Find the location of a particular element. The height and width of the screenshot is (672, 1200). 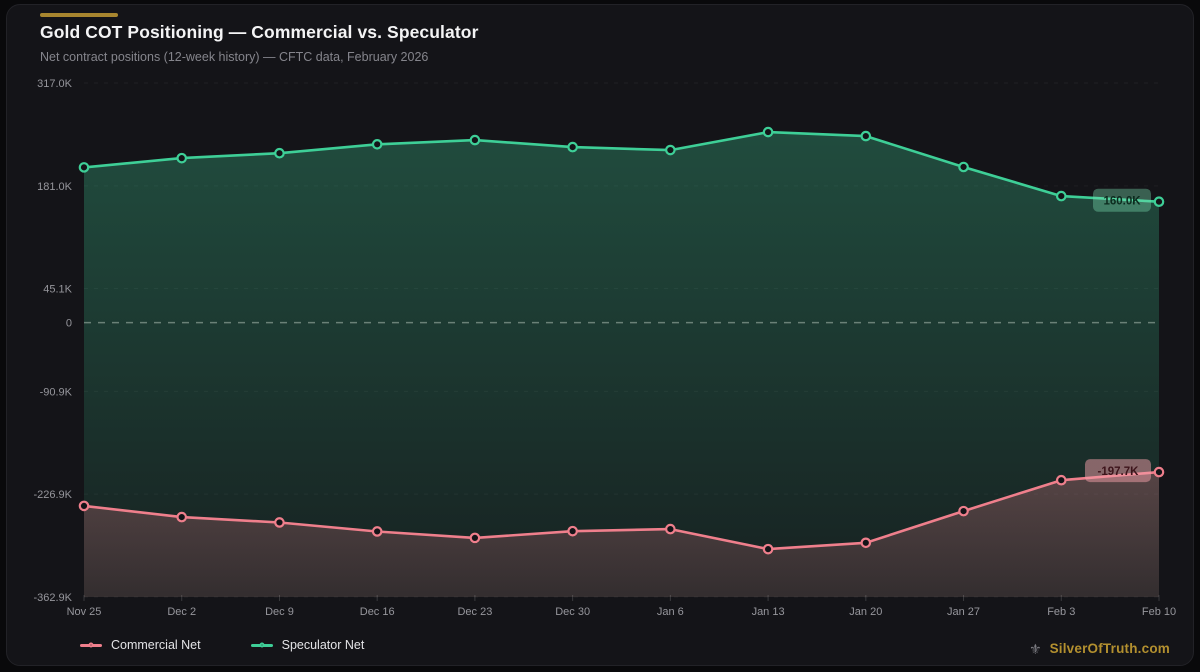

x-axis-label-jan-27: Jan 27 is located at coordinates (963, 612).